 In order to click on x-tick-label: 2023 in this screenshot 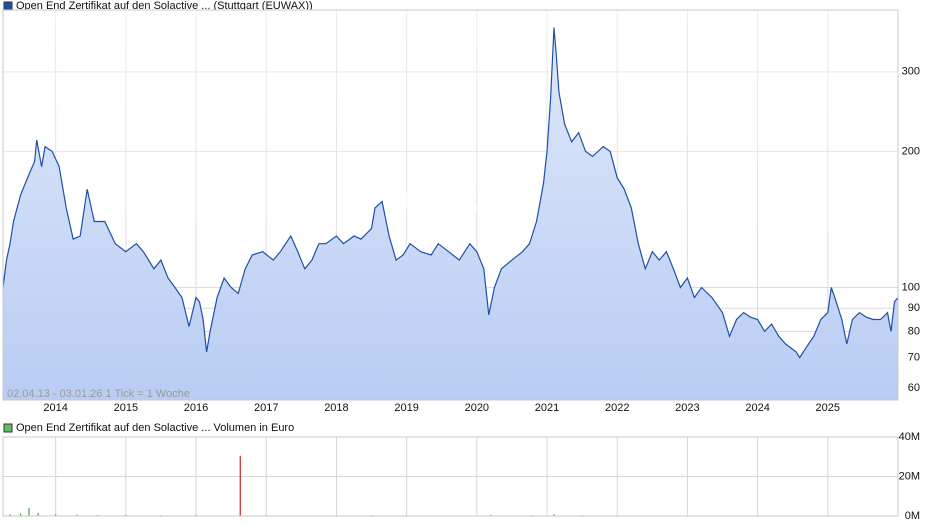, I will do `click(687, 408)`.